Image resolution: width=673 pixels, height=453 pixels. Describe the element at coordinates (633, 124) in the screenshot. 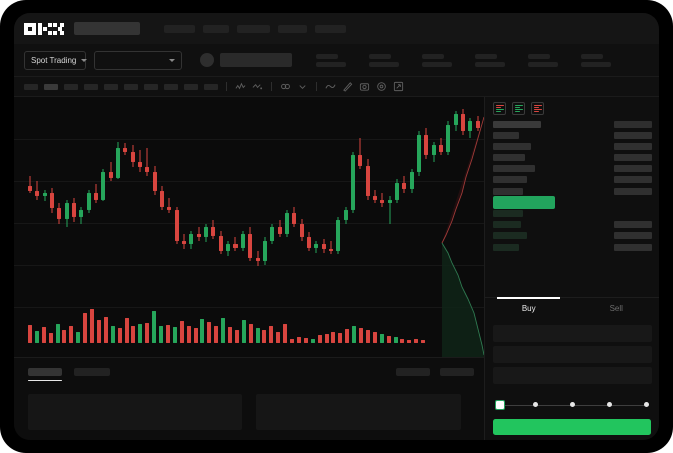

I see `order-book-header-size` at that location.